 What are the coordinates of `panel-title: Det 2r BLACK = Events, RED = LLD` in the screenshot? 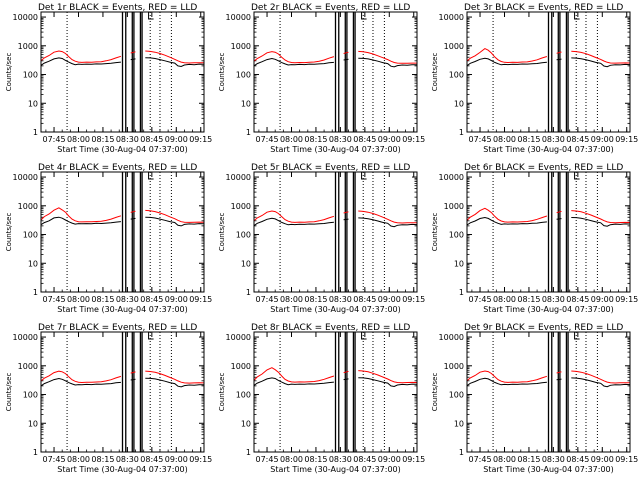 It's located at (330, 8).